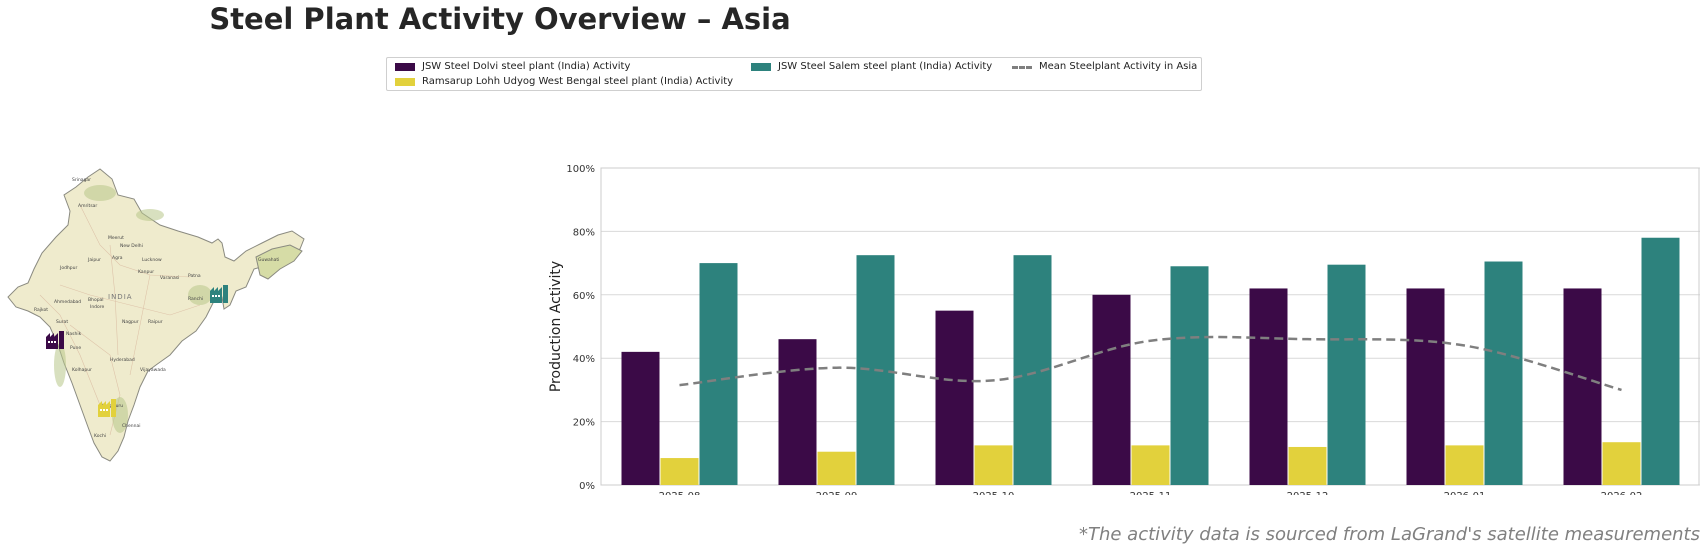  What do you see at coordinates (94, 260) in the screenshot?
I see `city-label: Jaipur` at bounding box center [94, 260].